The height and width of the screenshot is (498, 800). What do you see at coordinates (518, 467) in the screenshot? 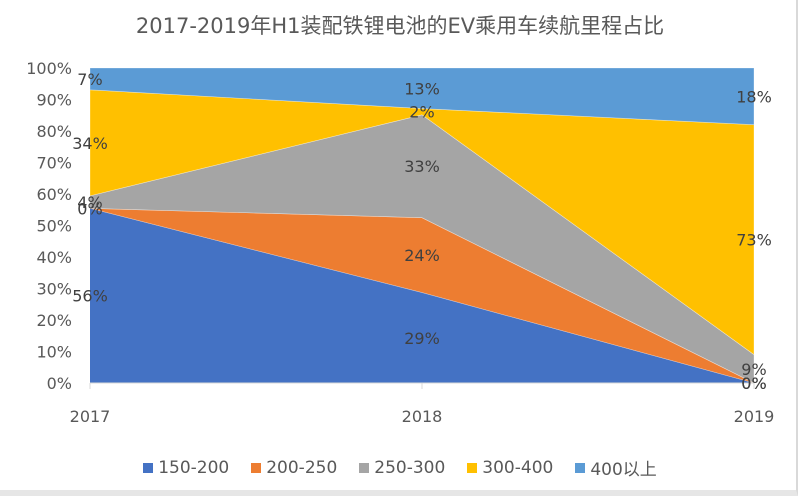
I see `legend-label: 300-400` at bounding box center [518, 467].